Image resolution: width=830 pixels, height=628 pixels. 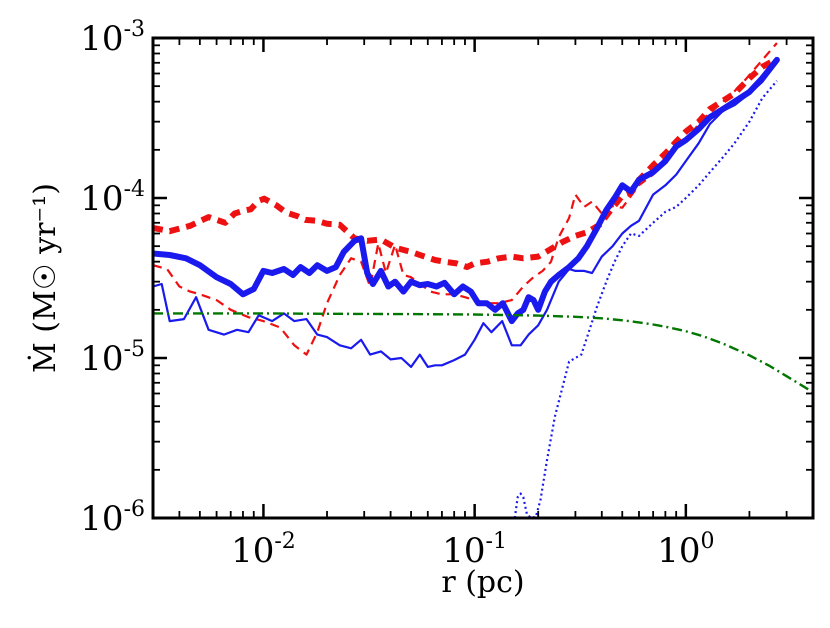 What do you see at coordinates (685, 550) in the screenshot?
I see `x-tick-label: 10⁰` at bounding box center [685, 550].